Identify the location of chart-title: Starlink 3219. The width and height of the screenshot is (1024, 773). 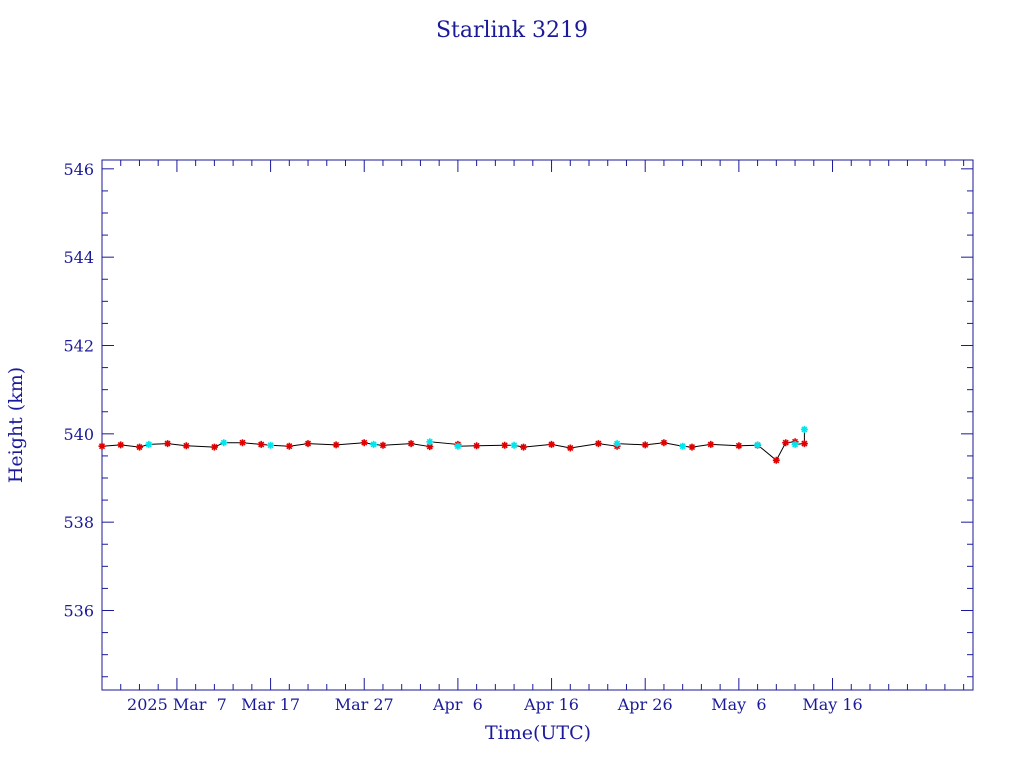
(512, 30).